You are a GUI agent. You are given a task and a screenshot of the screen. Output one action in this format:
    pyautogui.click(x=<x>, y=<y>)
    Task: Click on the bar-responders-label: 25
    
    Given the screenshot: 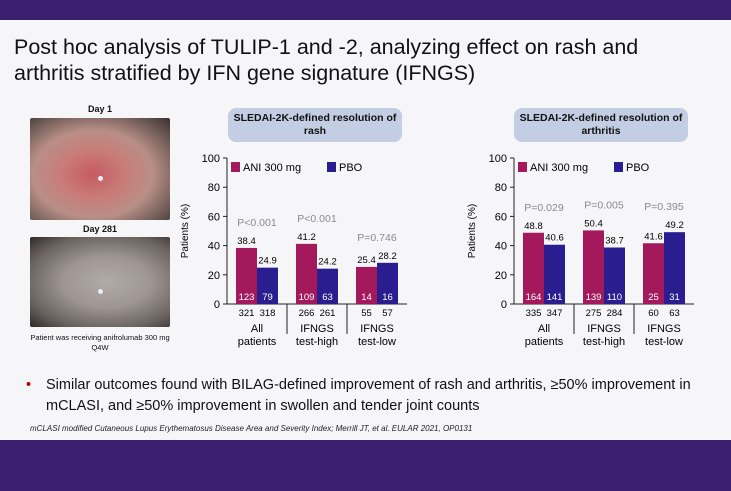 What is the action you would take?
    pyautogui.click(x=653, y=297)
    